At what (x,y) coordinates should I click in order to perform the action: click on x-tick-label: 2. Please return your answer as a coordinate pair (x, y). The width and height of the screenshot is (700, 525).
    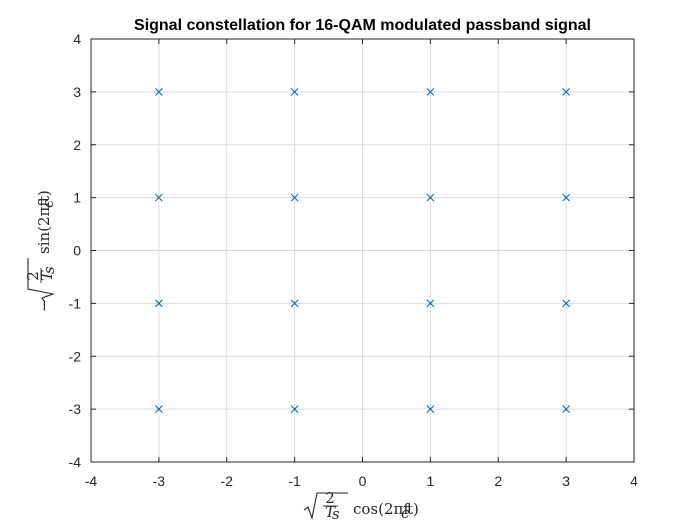
    Looking at the image, I should click on (498, 481).